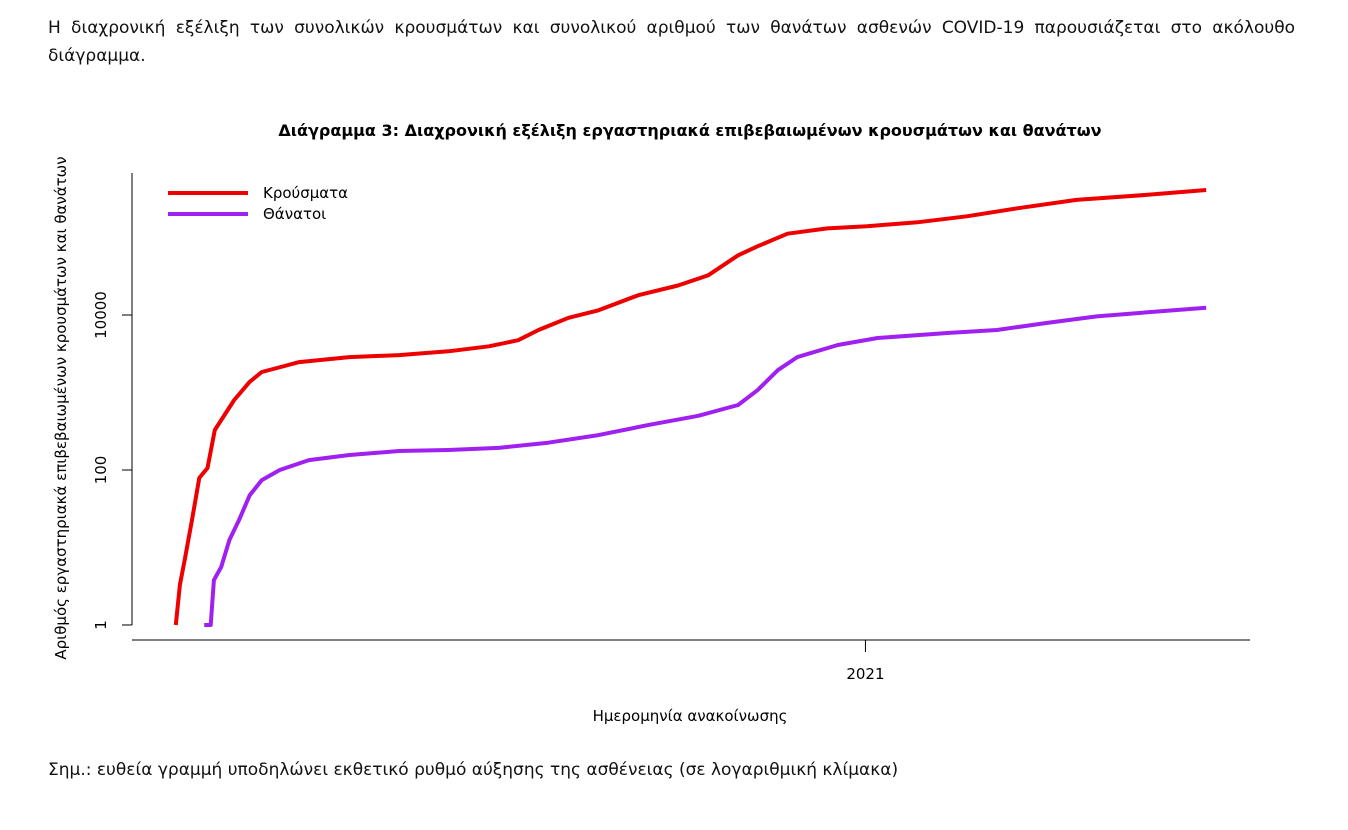 The image size is (1348, 830). I want to click on legend-label: Θάνατοι, so click(294, 214).